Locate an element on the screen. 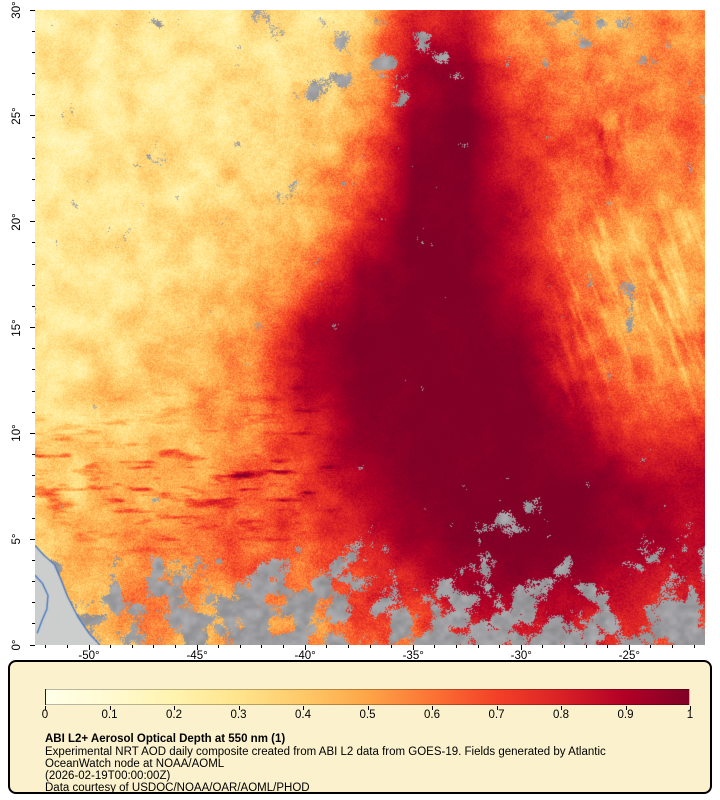 The height and width of the screenshot is (800, 720). x-minor-tick--33 is located at coordinates (456, 646).